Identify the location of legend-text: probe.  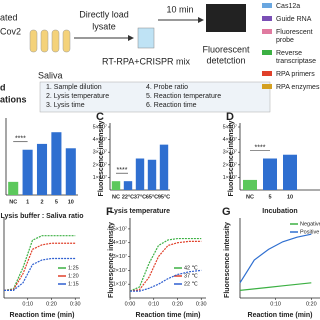
(285, 40).